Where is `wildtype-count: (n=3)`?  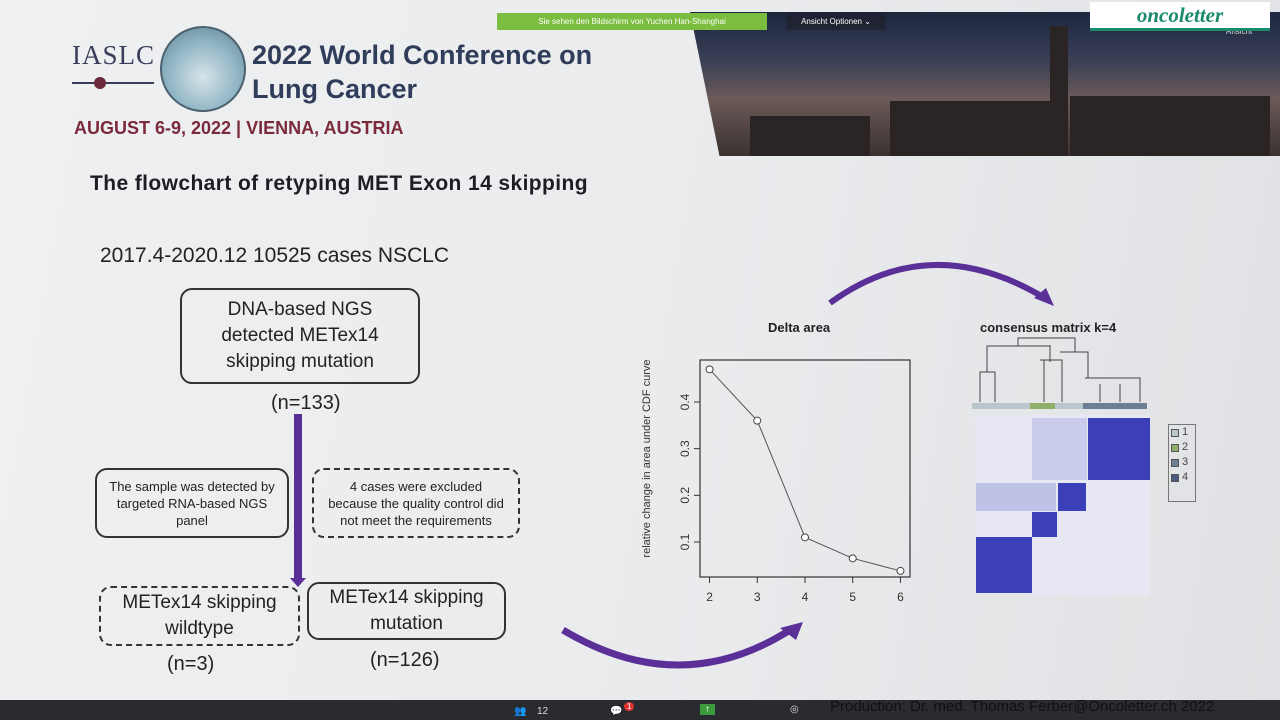
wildtype-count: (n=3) is located at coordinates (191, 664).